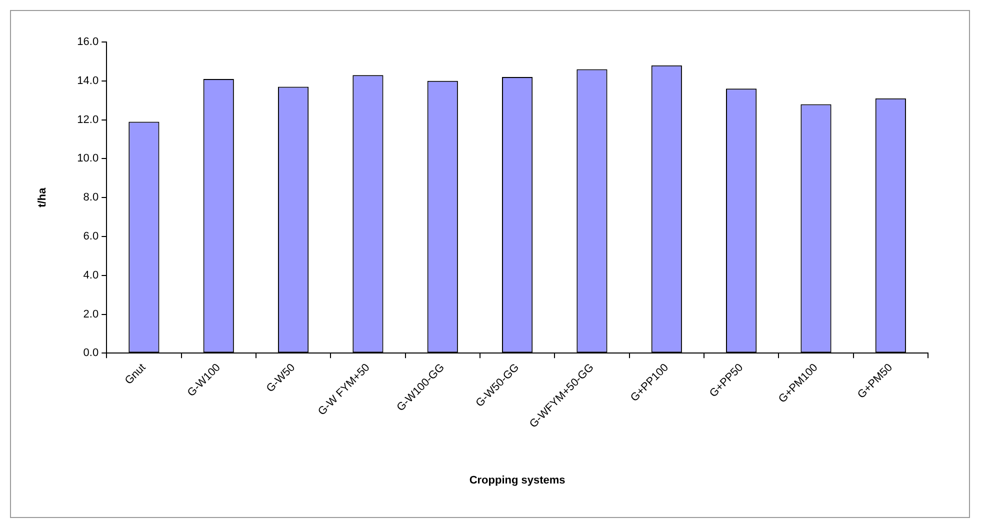  I want to click on y-tick-label: 14.0, so click(88, 80).